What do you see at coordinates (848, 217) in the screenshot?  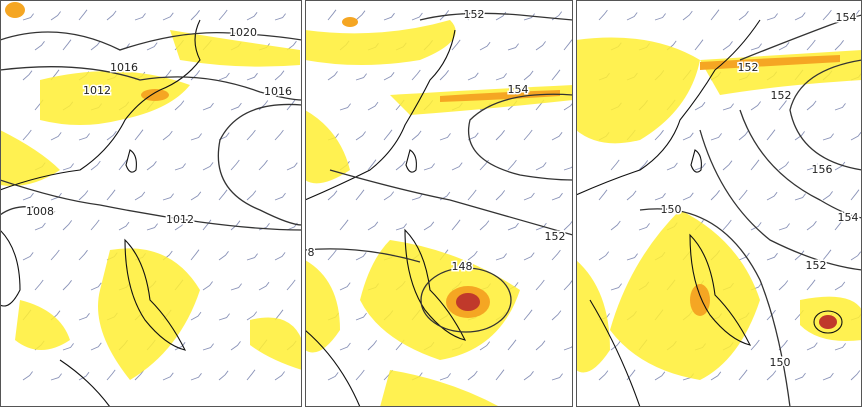 I see `contour-label: 154` at bounding box center [848, 217].